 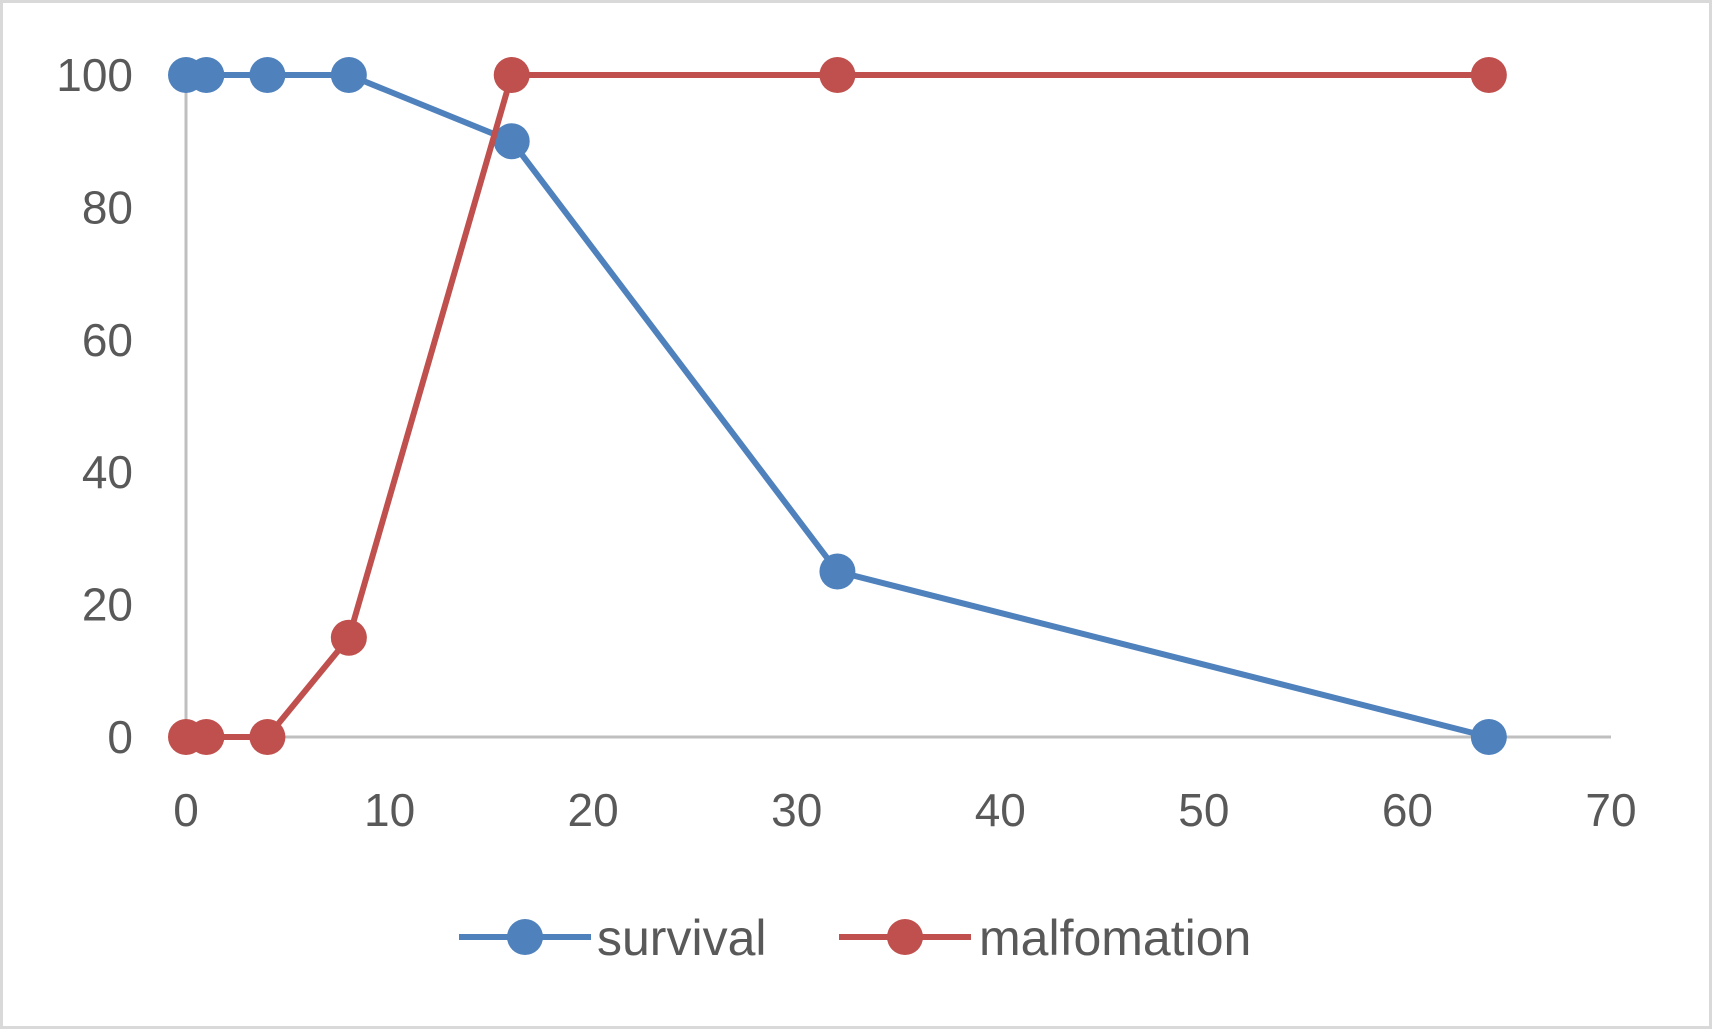 What do you see at coordinates (1203, 810) in the screenshot?
I see `x-tick-label: 50` at bounding box center [1203, 810].